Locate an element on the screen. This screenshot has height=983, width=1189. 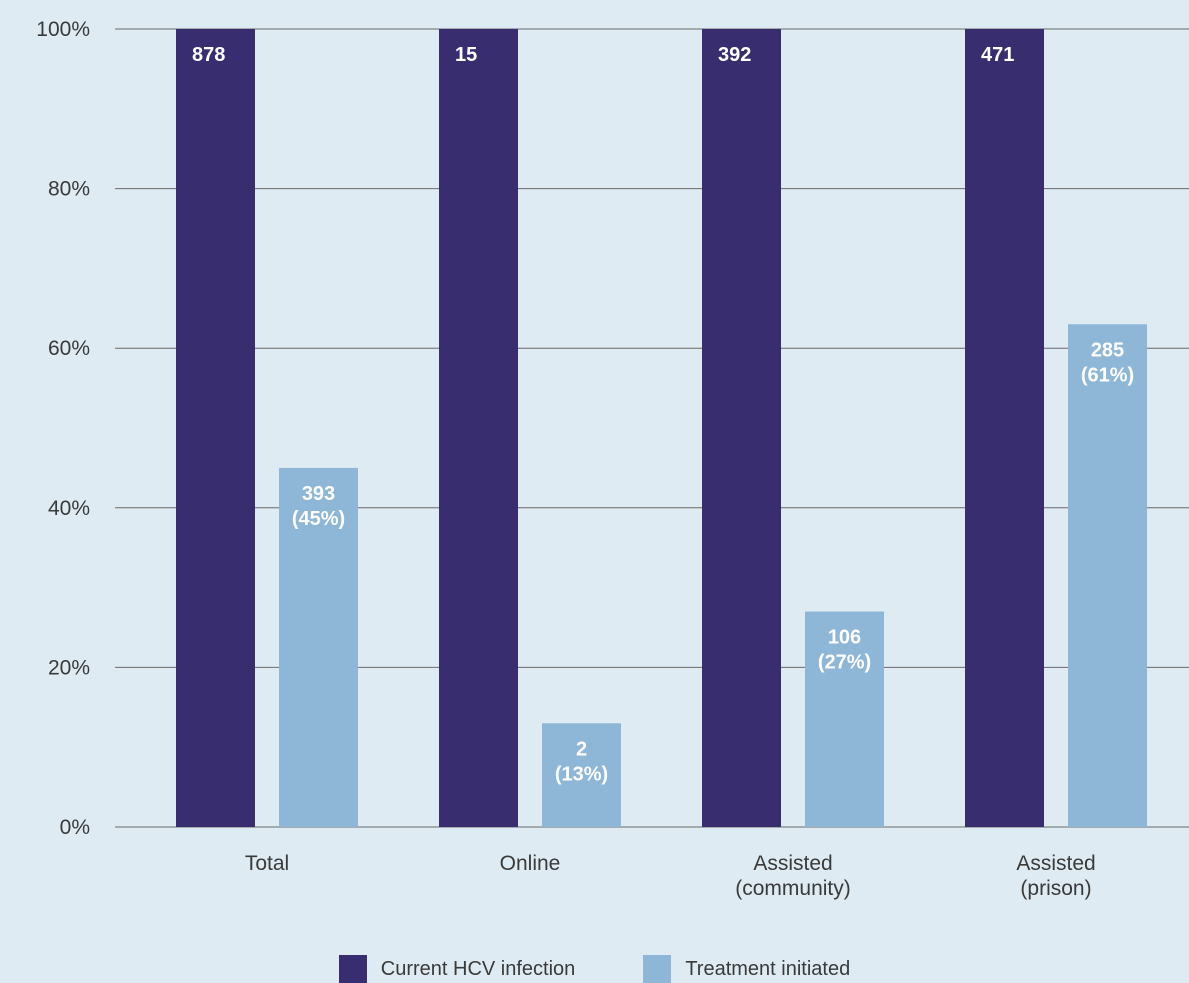
bar-data-label: (13%) is located at coordinates (581, 774).